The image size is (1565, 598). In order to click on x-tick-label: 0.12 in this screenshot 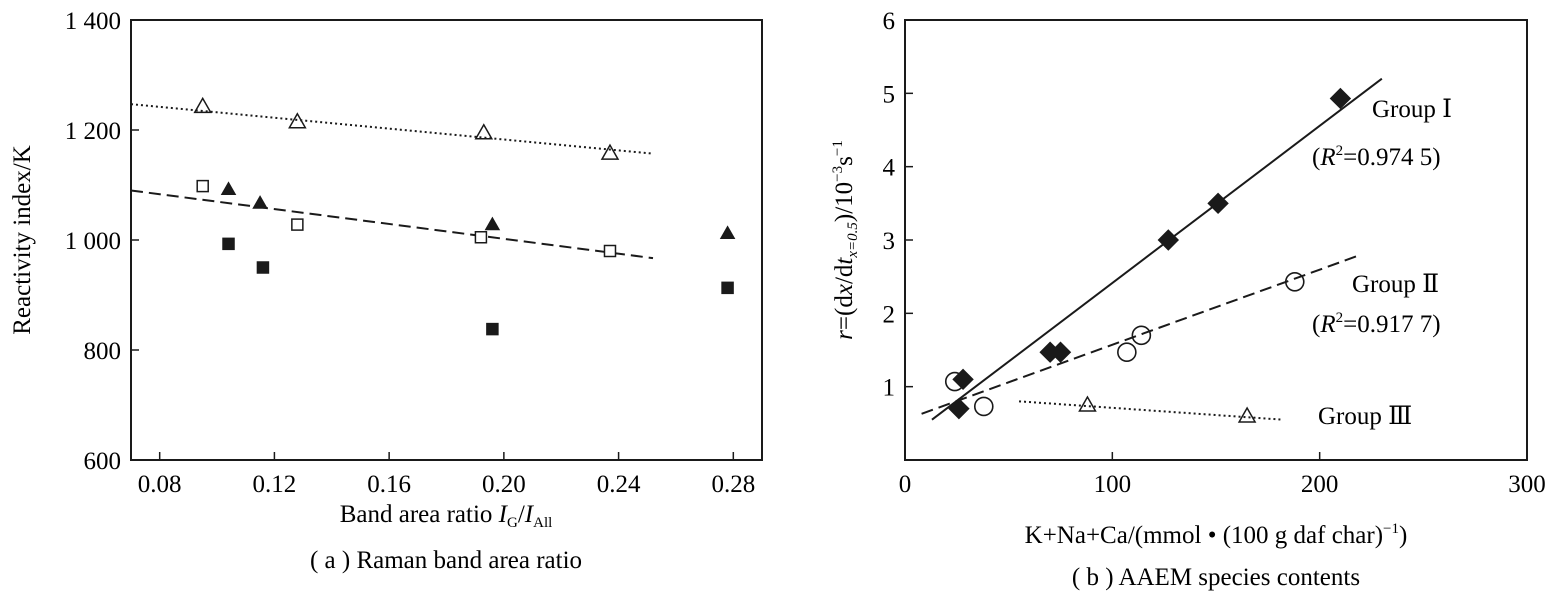, I will do `click(275, 484)`.